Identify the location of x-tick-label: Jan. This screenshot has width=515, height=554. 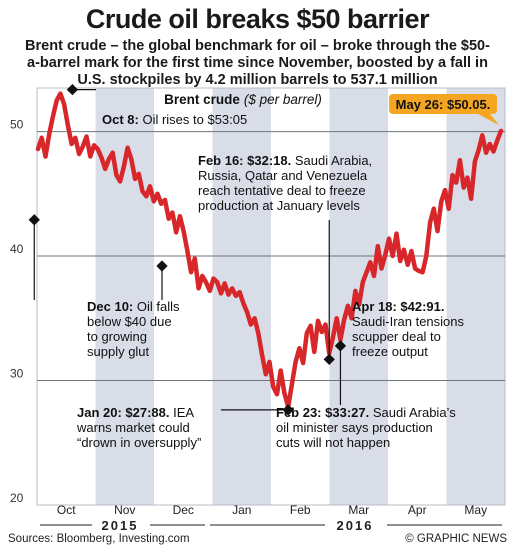
(241, 510).